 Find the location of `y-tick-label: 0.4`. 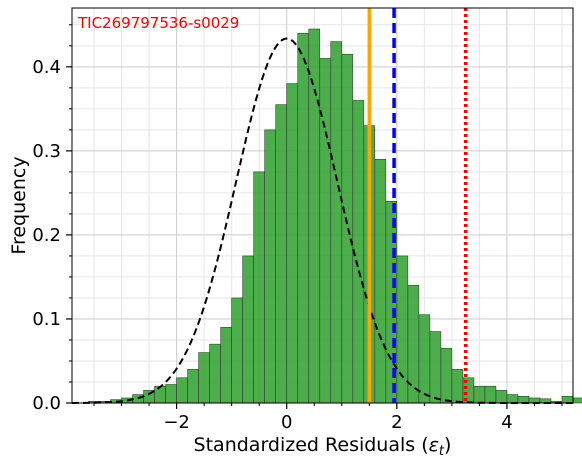

y-tick-label: 0.4 is located at coordinates (46, 67).